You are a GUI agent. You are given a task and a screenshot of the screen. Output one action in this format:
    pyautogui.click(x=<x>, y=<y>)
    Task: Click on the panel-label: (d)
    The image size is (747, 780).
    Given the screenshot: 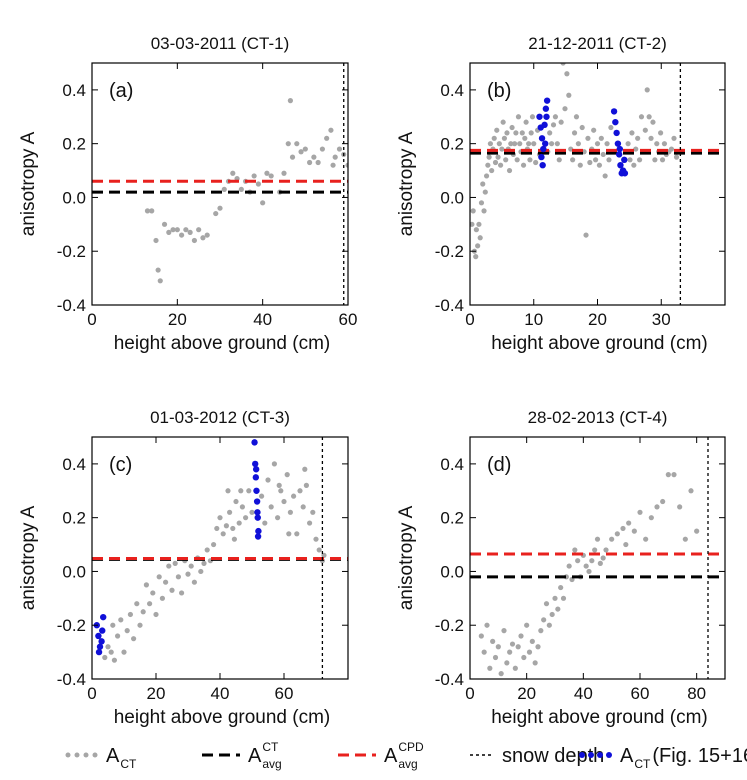 What is the action you would take?
    pyautogui.click(x=499, y=465)
    